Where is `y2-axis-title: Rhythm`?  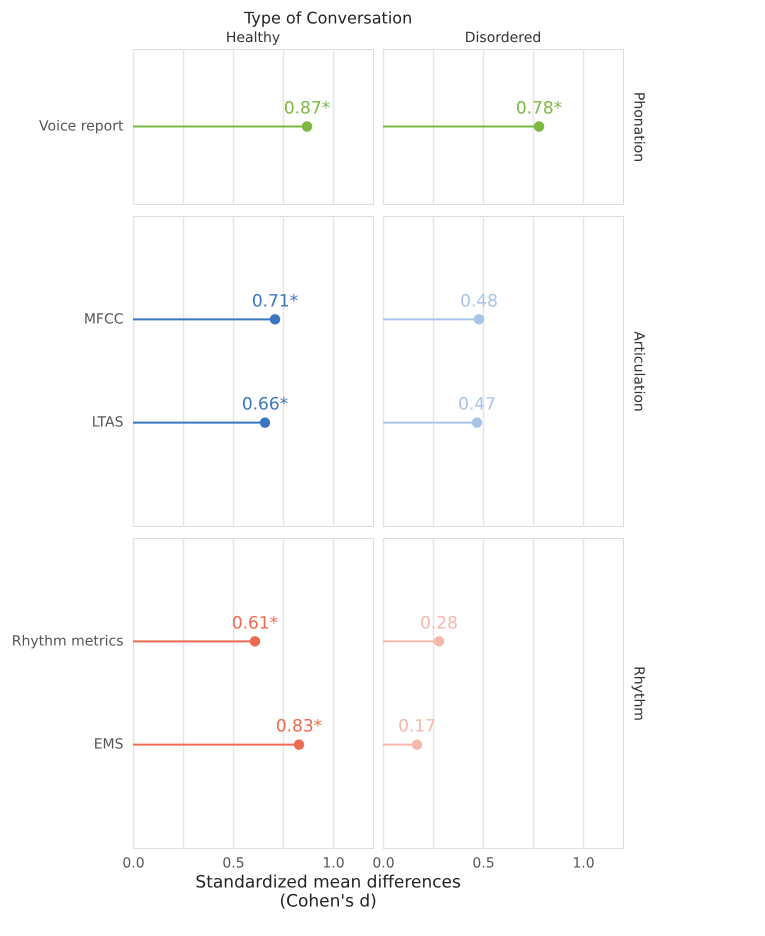
y2-axis-title: Rhythm is located at coordinates (638, 693).